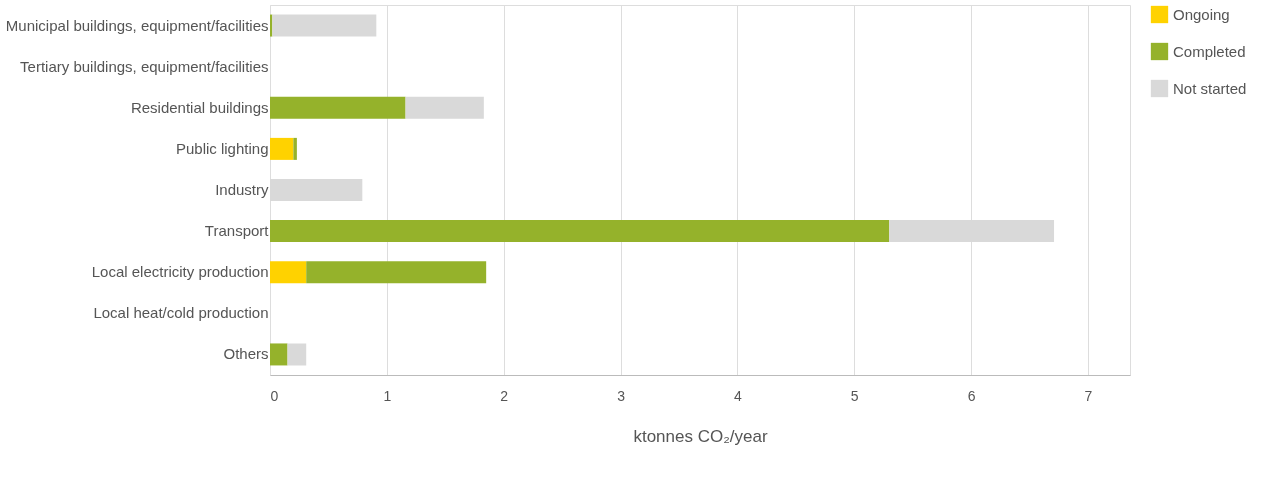 This screenshot has height=499, width=1267. What do you see at coordinates (621, 395) in the screenshot?
I see `x-tick-label: 3` at bounding box center [621, 395].